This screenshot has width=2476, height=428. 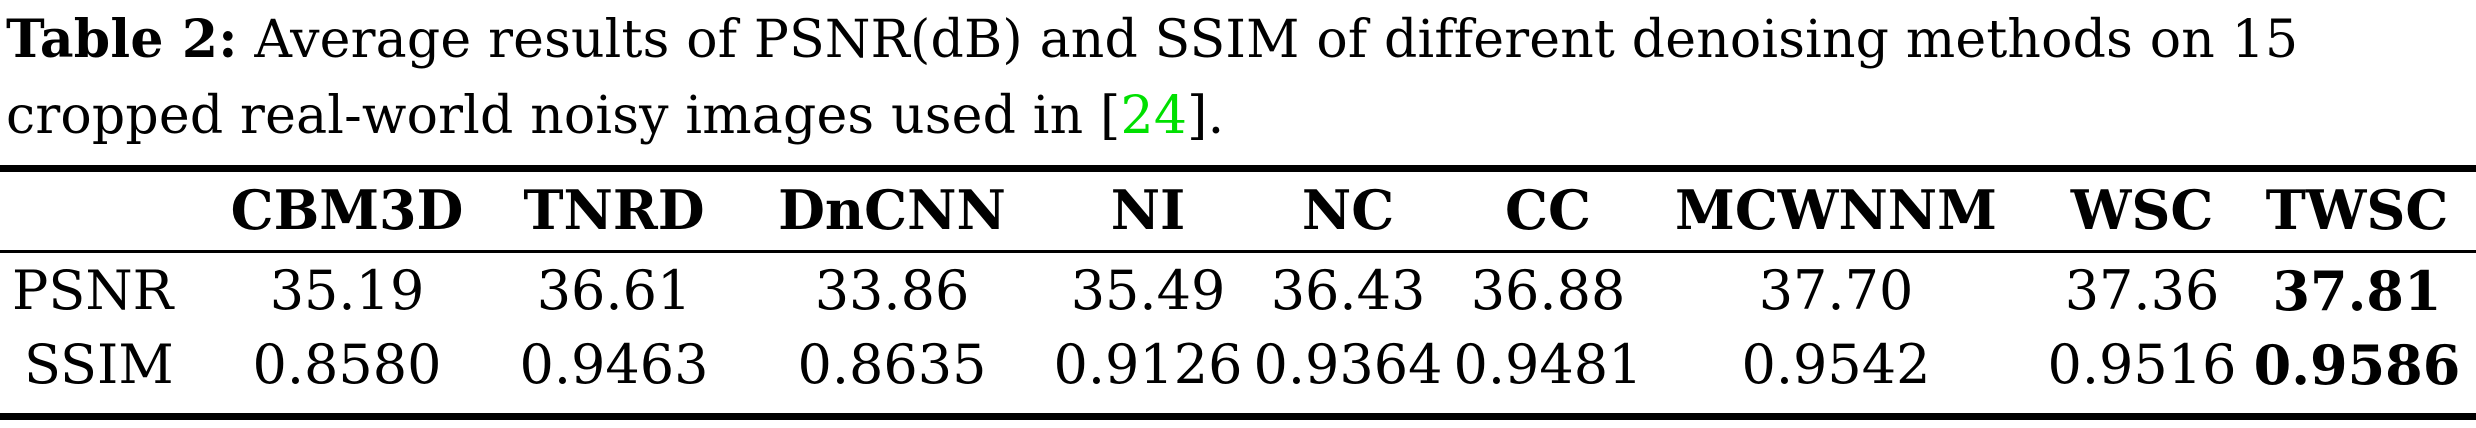 I want to click on column-header-cbm3d: CBM3D, so click(x=347, y=210).